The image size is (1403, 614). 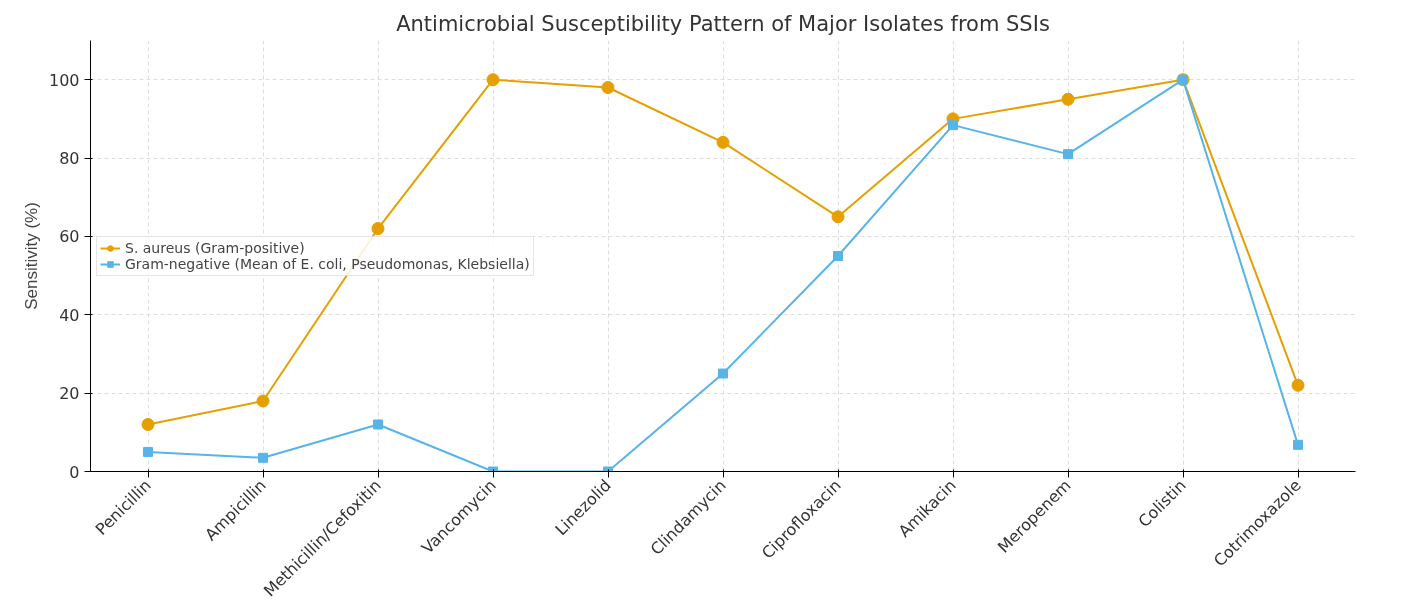 I want to click on y-axis-title: Sensitivity (%), so click(x=31, y=256).